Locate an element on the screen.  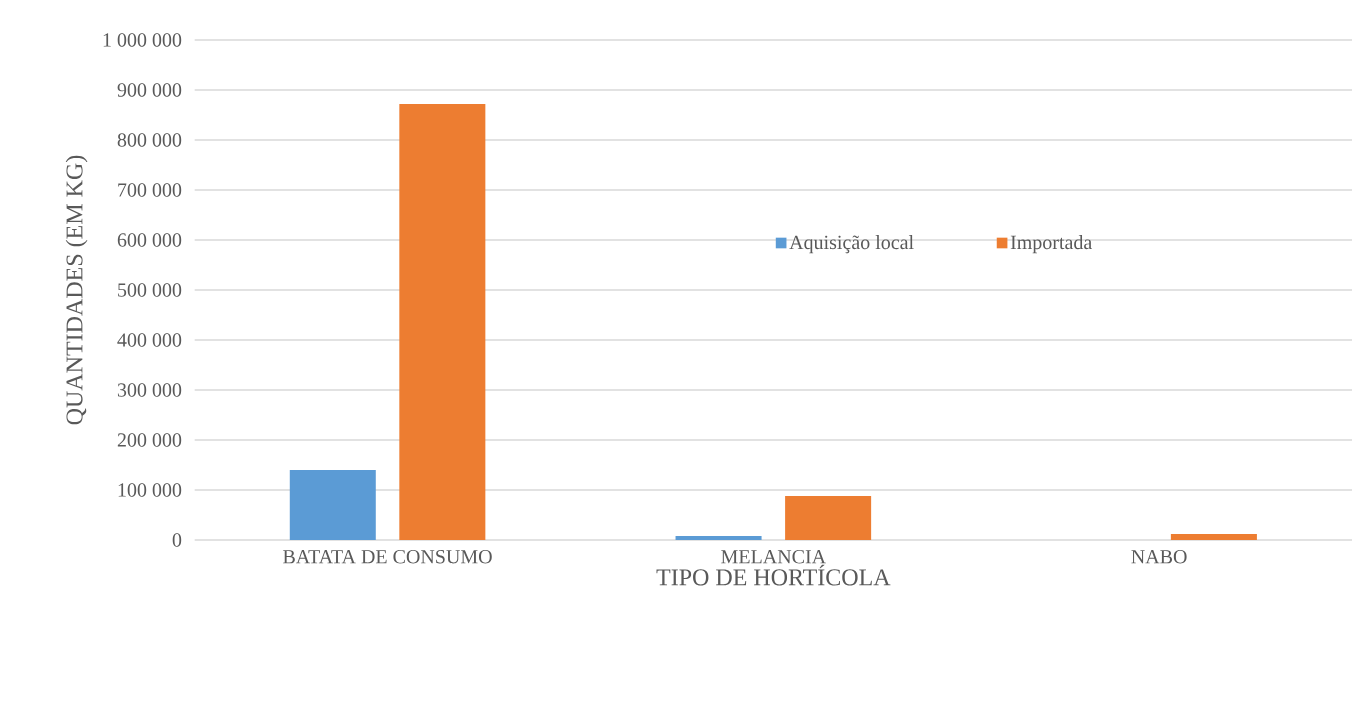
y-axis-title: QUANTIDADES (EM KG) is located at coordinates (76, 290).